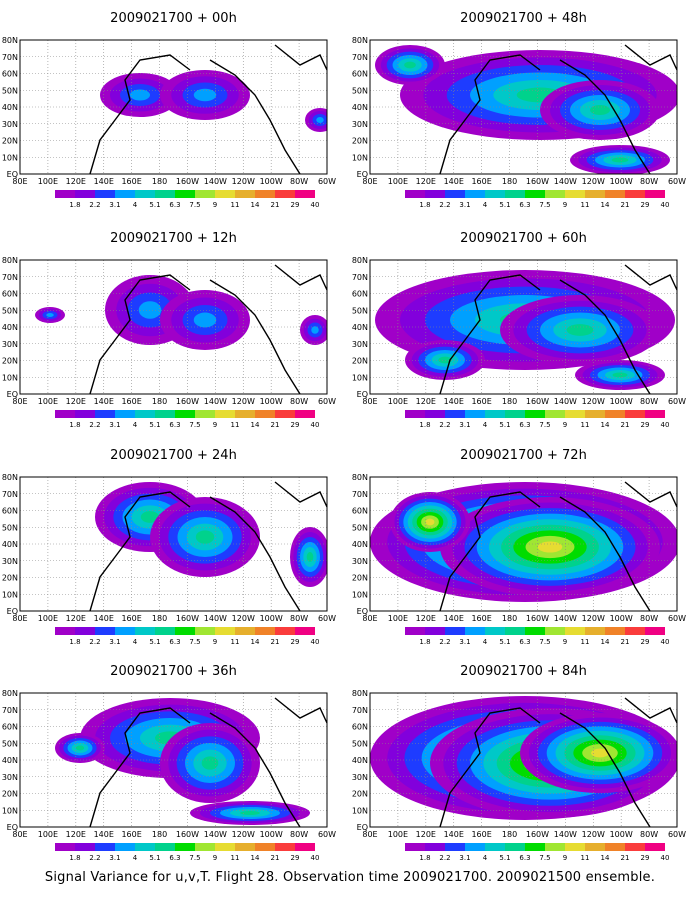 The image size is (700, 900). What do you see at coordinates (10, 361) in the screenshot?
I see `lat-tick-label: 20N` at bounding box center [10, 361].